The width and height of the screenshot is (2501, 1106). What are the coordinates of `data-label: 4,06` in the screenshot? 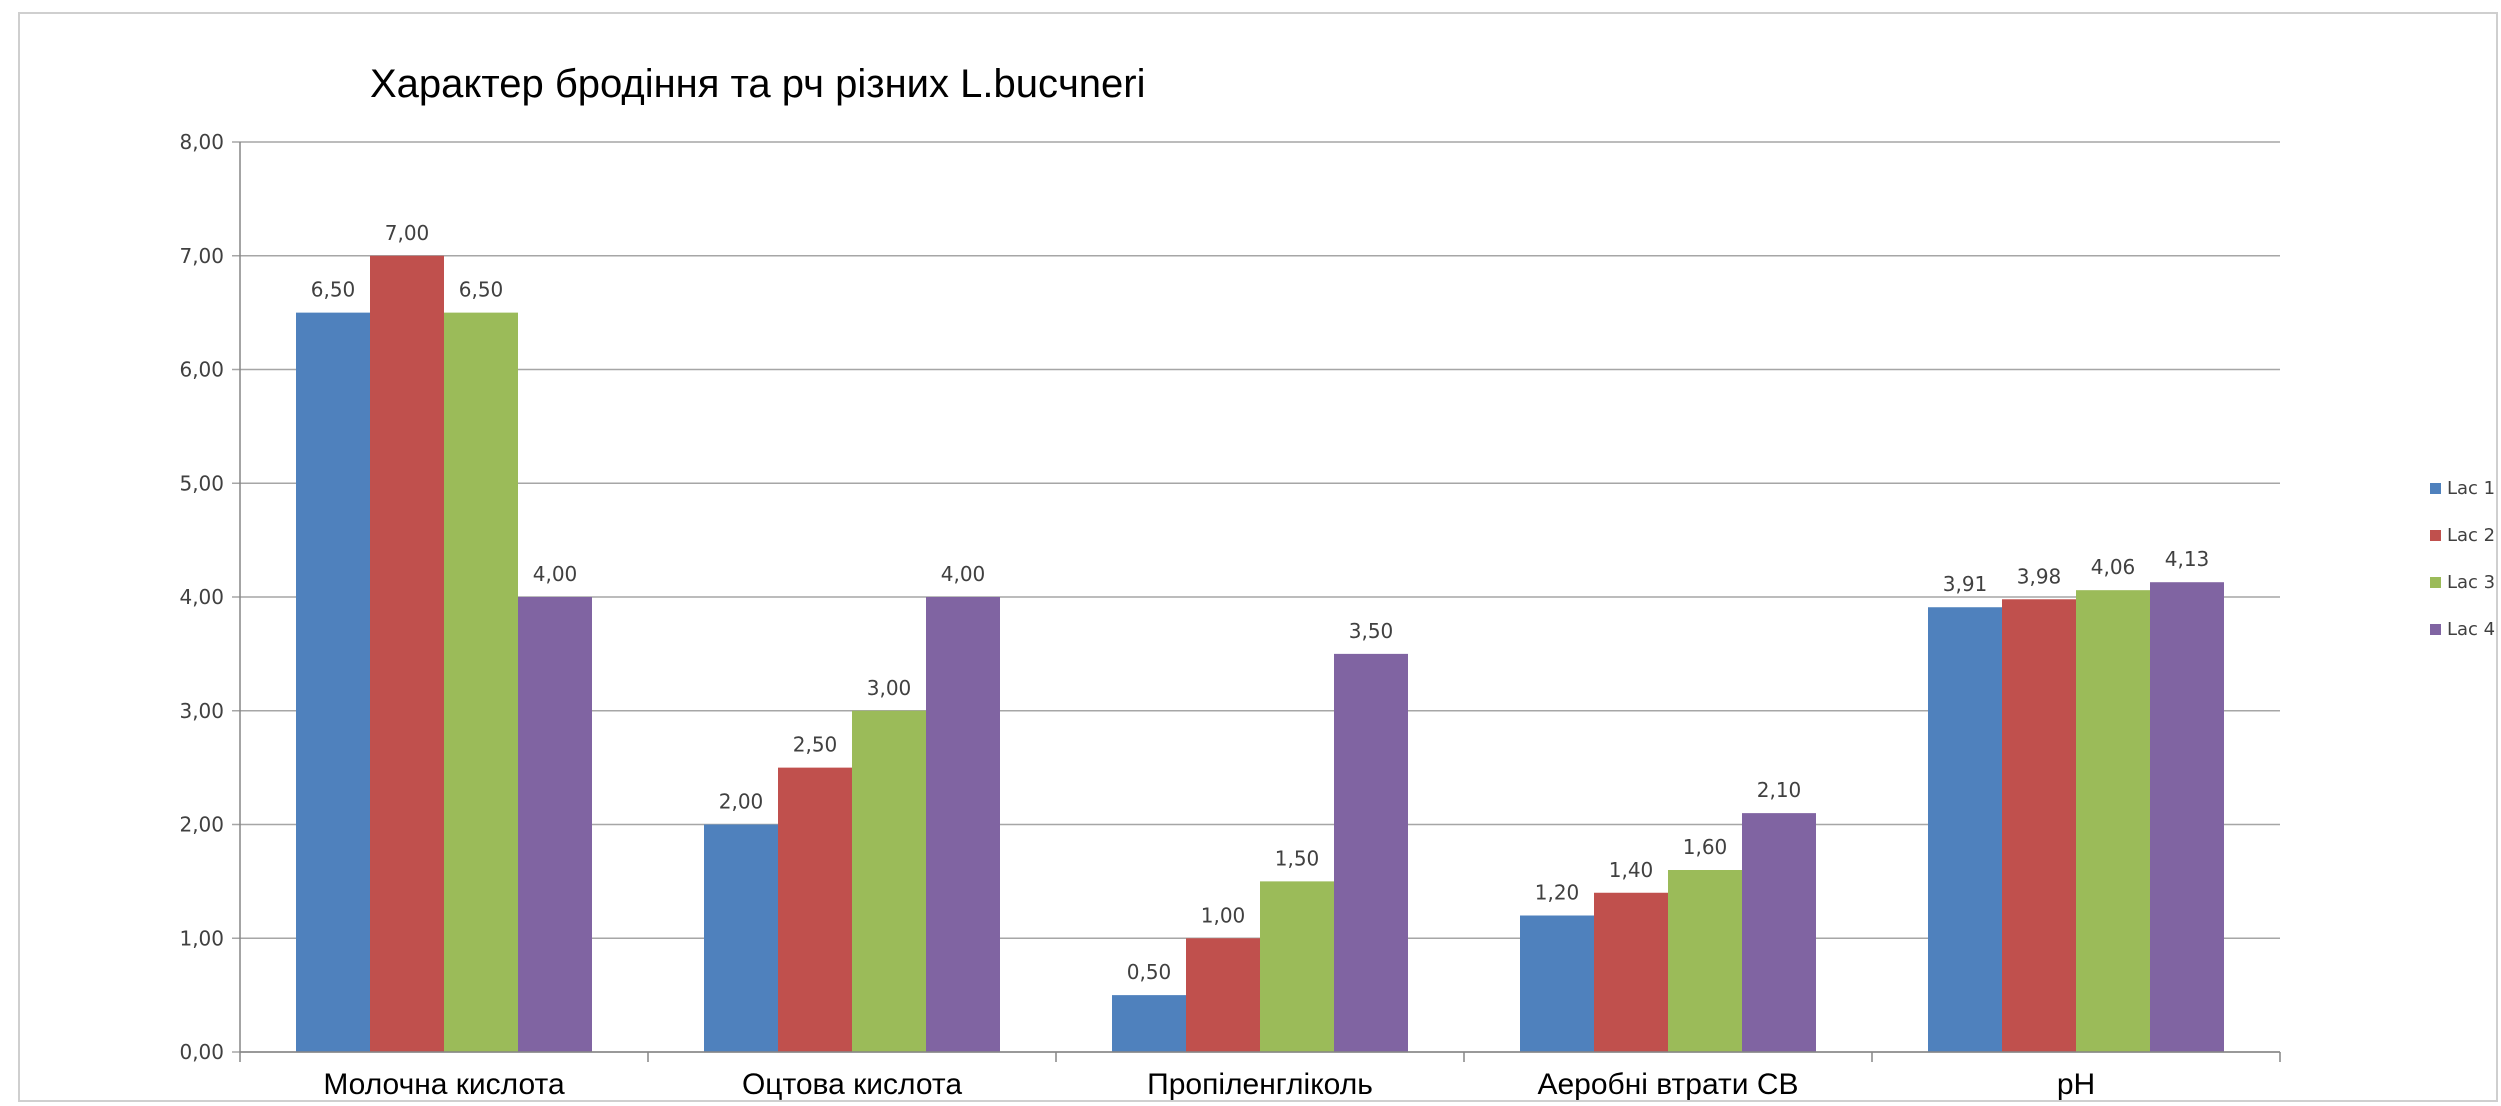 It's located at (2113, 567).